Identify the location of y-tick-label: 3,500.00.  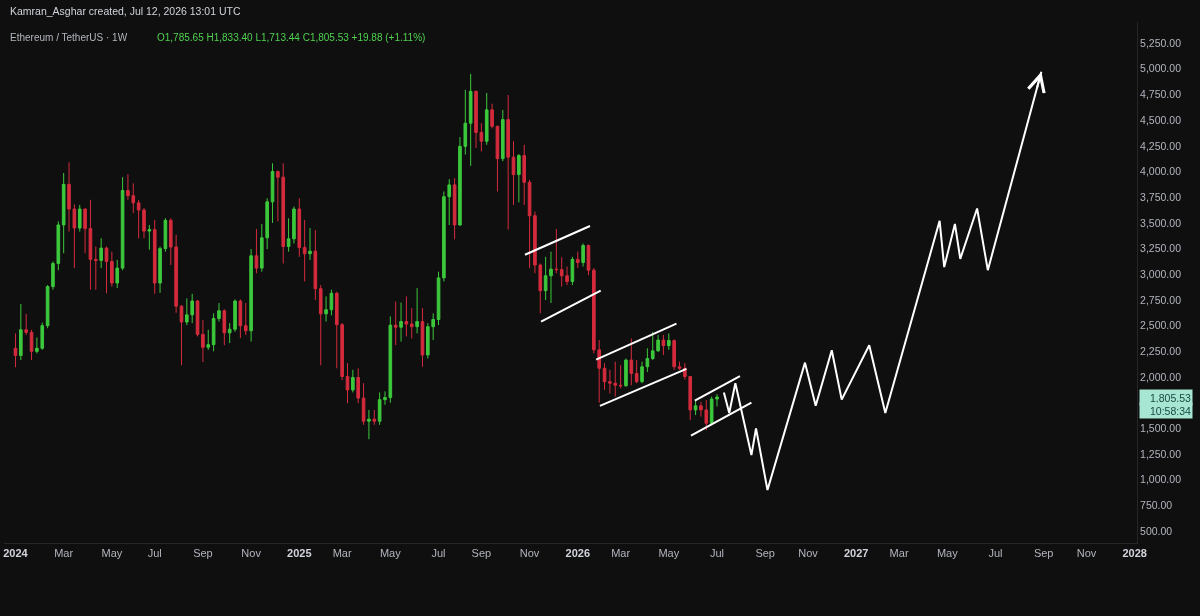
(1161, 222).